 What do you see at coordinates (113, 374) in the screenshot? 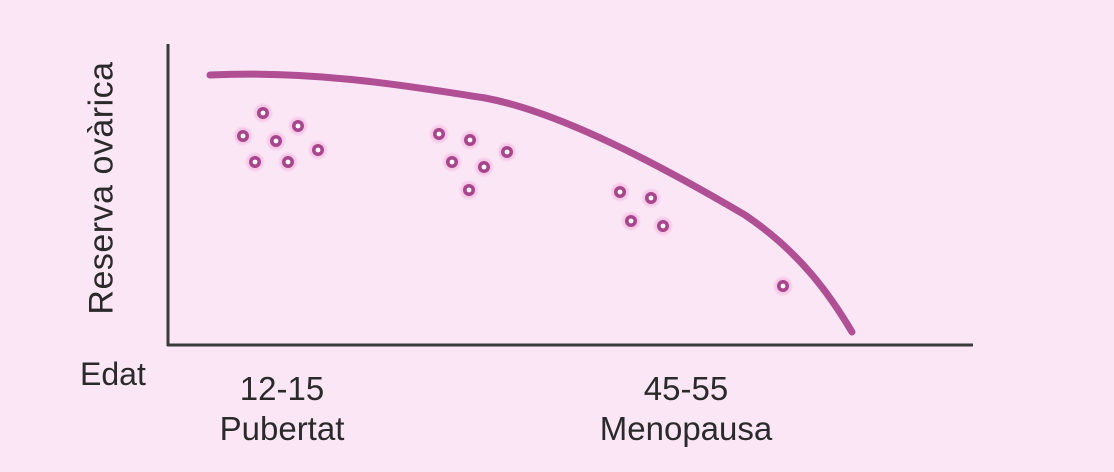
I see `x-axis-label: Edat` at bounding box center [113, 374].